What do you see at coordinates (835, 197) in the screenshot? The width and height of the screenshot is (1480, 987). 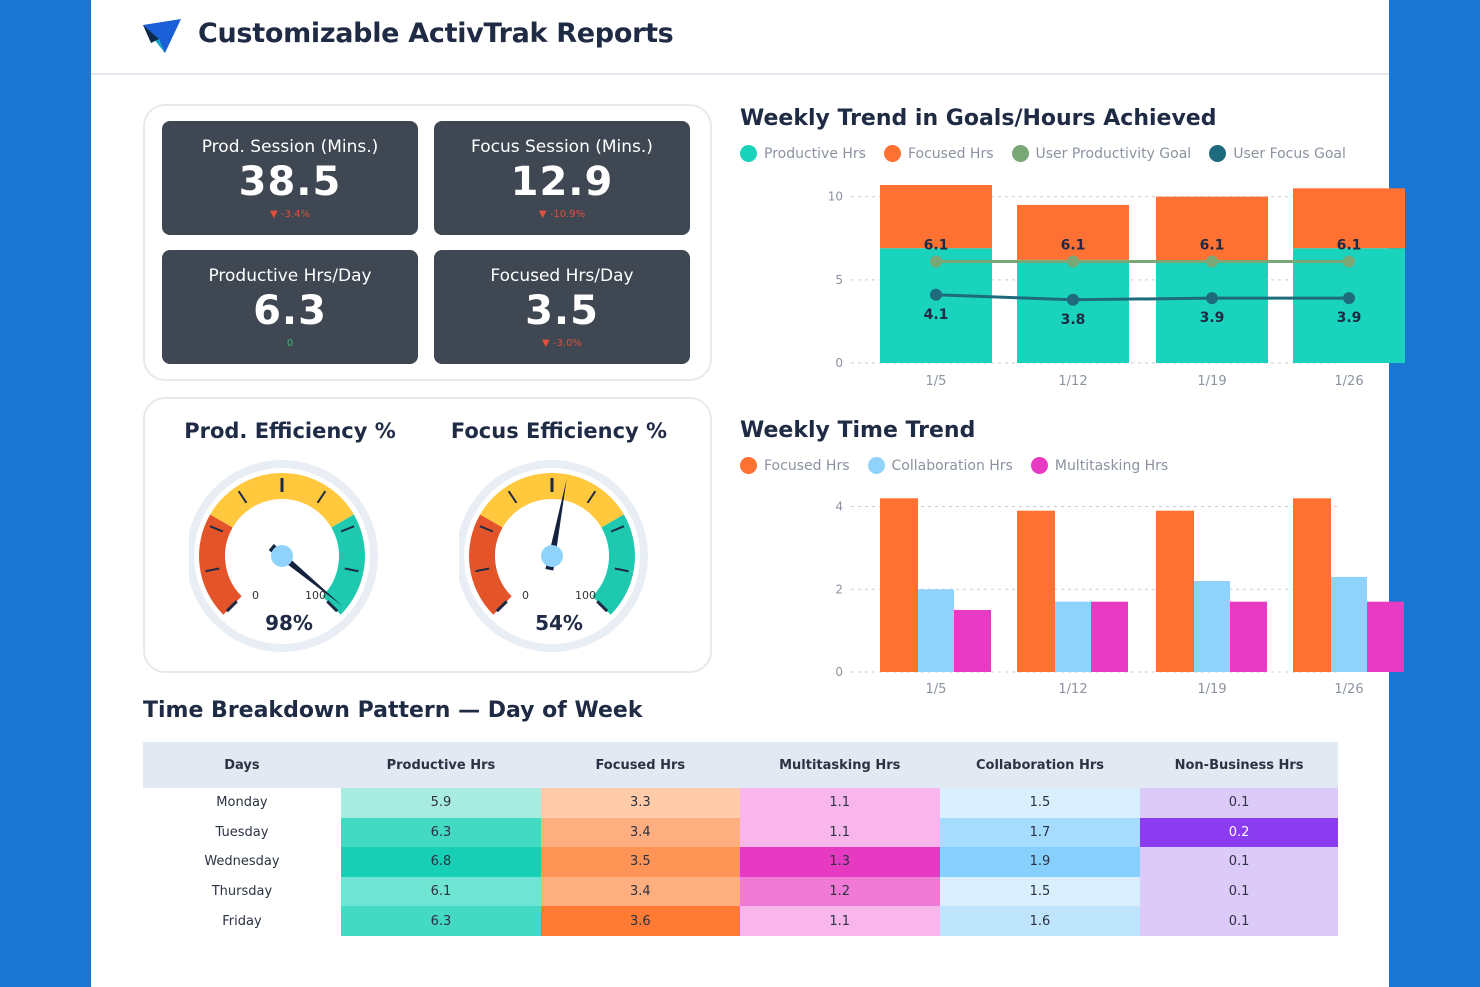 I see `y-tick-label: 10` at bounding box center [835, 197].